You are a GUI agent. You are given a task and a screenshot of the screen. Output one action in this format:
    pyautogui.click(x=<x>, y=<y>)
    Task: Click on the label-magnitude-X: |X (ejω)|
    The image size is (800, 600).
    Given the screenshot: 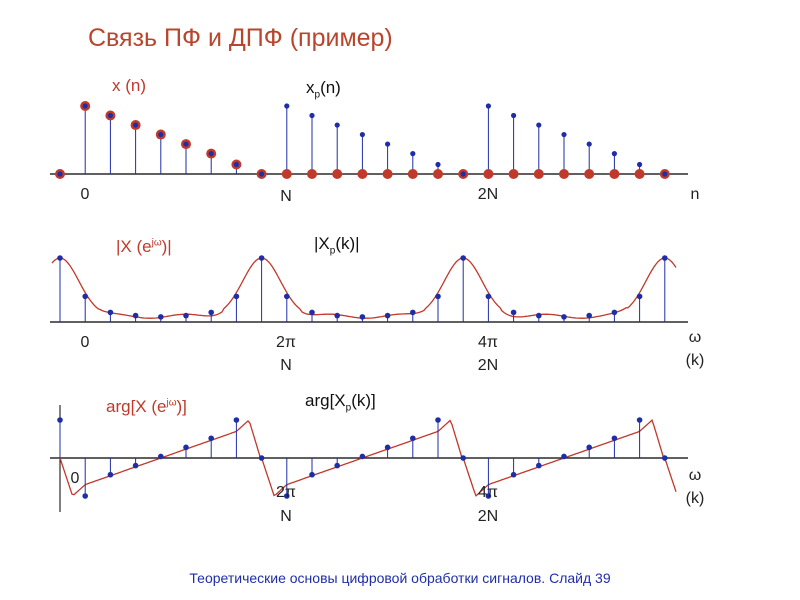 What is the action you would take?
    pyautogui.click(x=144, y=247)
    